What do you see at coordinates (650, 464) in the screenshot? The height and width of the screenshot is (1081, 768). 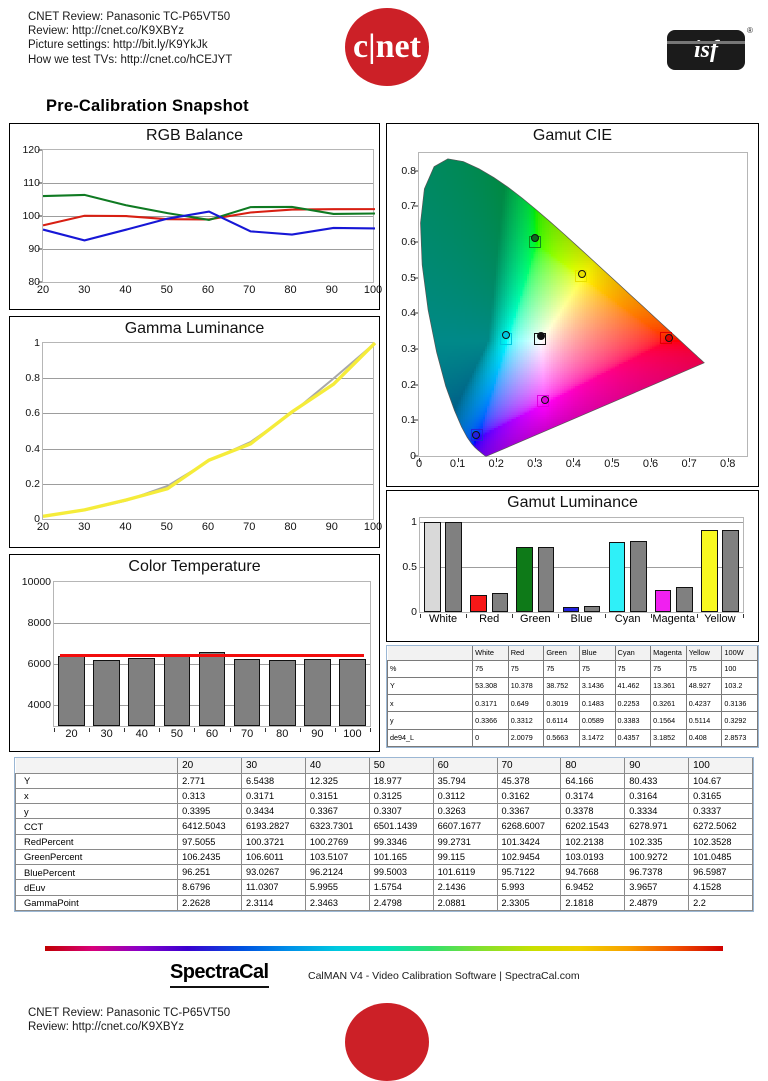 I see `cie-xtick-0.6: 0.6` at bounding box center [650, 464].